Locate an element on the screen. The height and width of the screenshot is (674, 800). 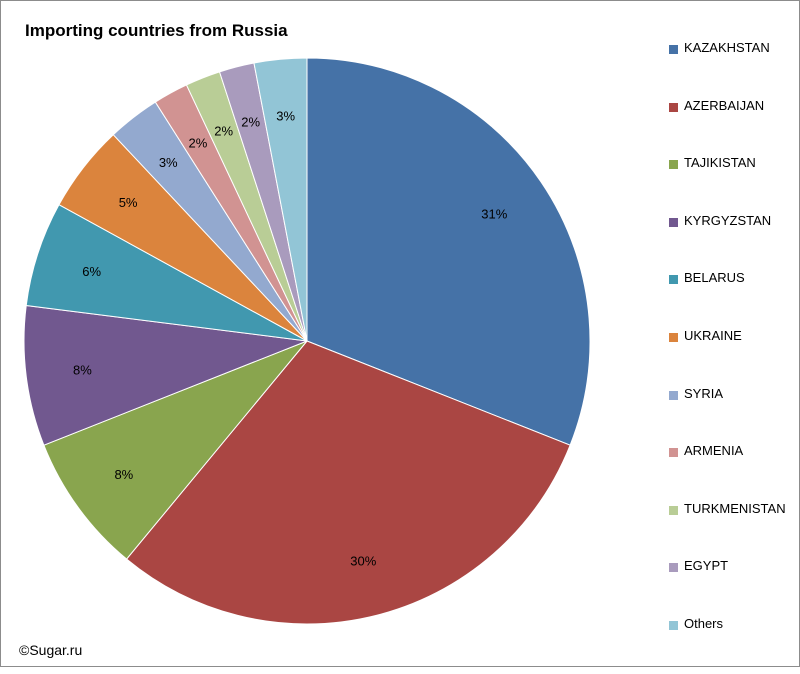
data-label-tajikistan: 8% is located at coordinates (123, 474).